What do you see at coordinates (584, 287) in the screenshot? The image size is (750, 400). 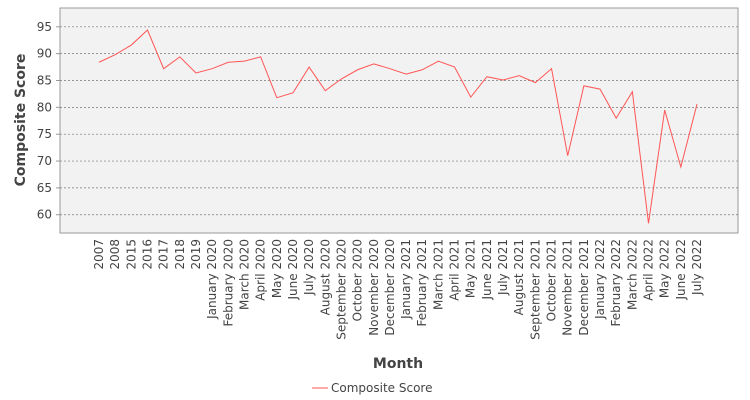 I see `x-tick-label: December 2021` at bounding box center [584, 287].